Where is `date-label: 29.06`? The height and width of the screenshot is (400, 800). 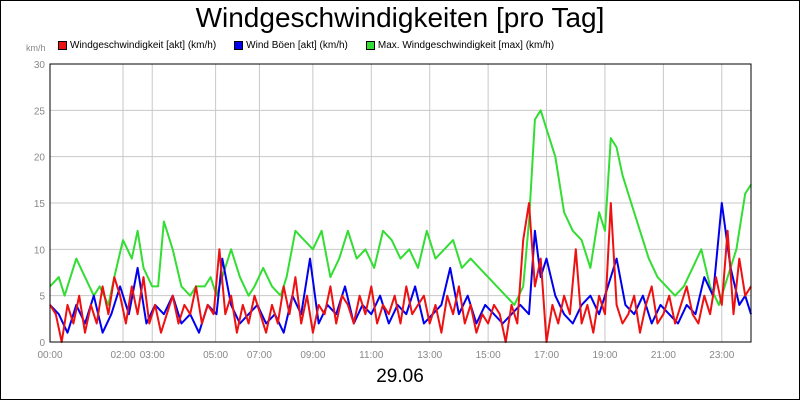 date-label: 29.06 is located at coordinates (400, 376).